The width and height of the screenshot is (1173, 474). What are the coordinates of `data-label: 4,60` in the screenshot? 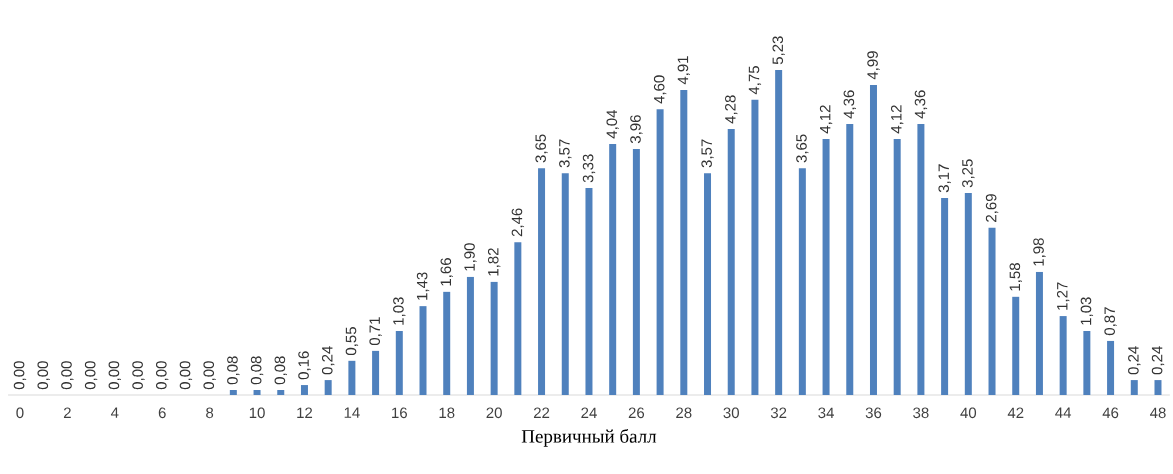 It's located at (660, 89).